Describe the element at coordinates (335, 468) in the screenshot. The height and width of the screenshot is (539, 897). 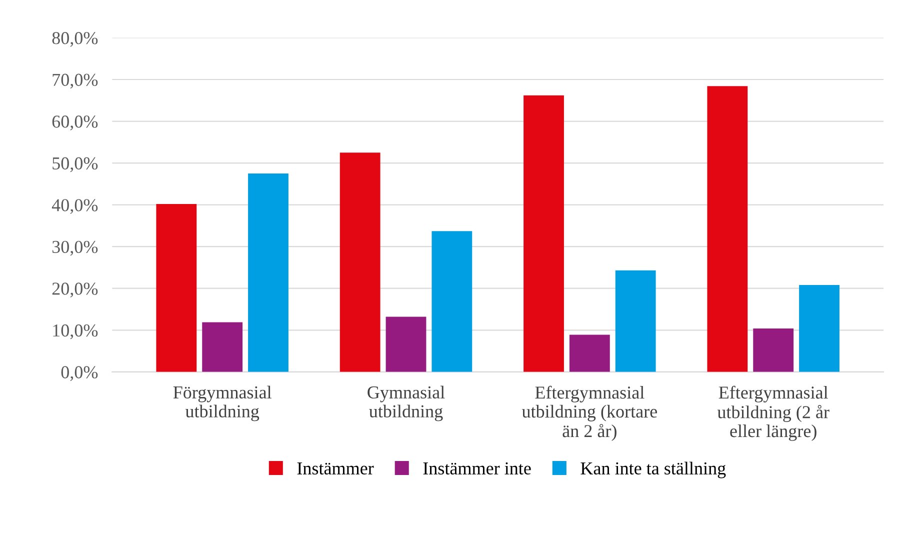
I see `legend-label: Instämmer` at that location.